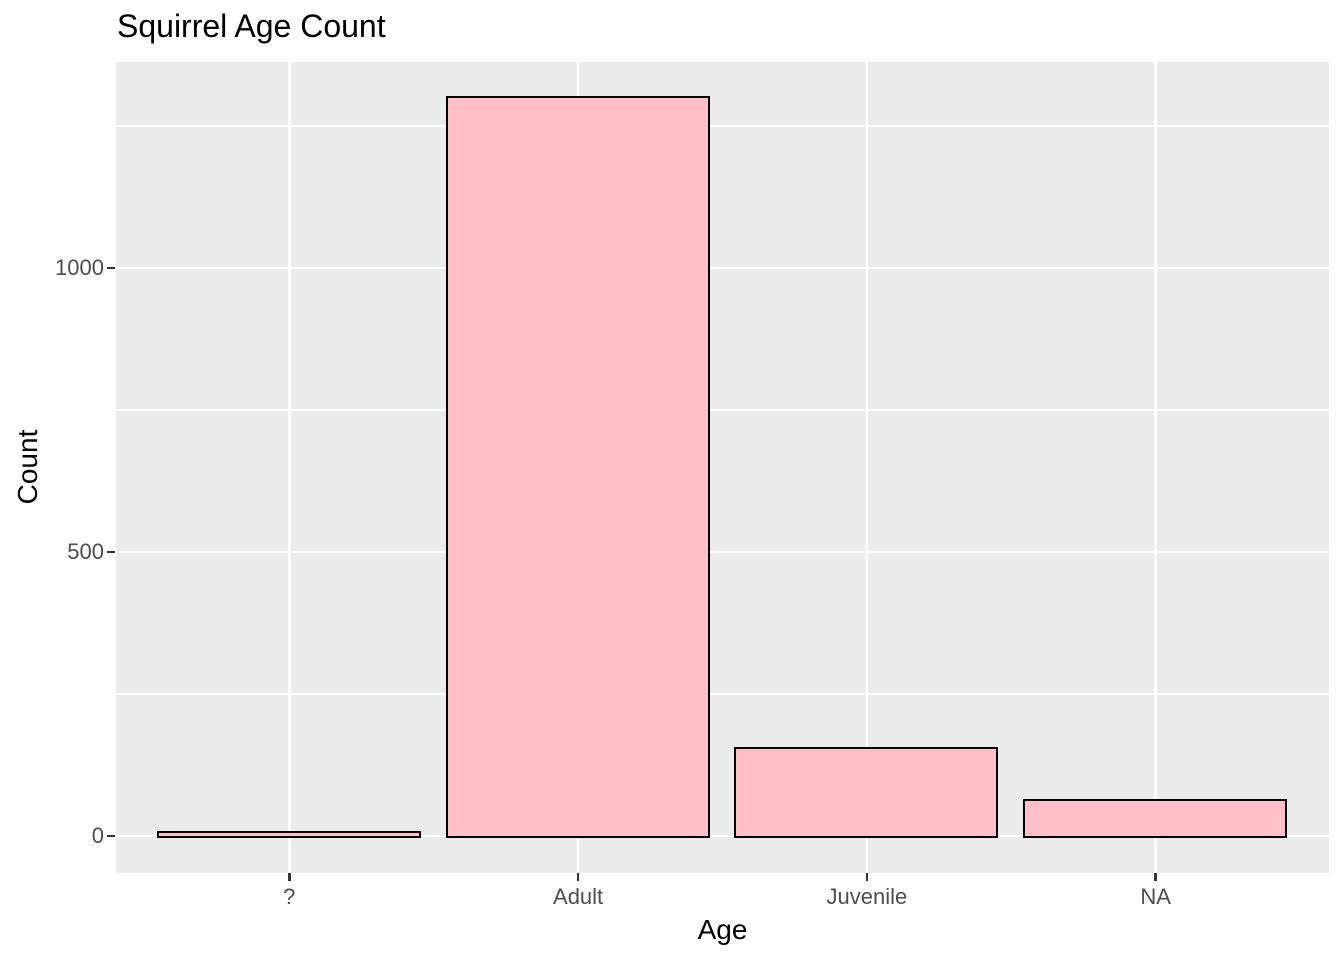 The image size is (1344, 960). I want to click on x-tick-label: Adult, so click(578, 896).